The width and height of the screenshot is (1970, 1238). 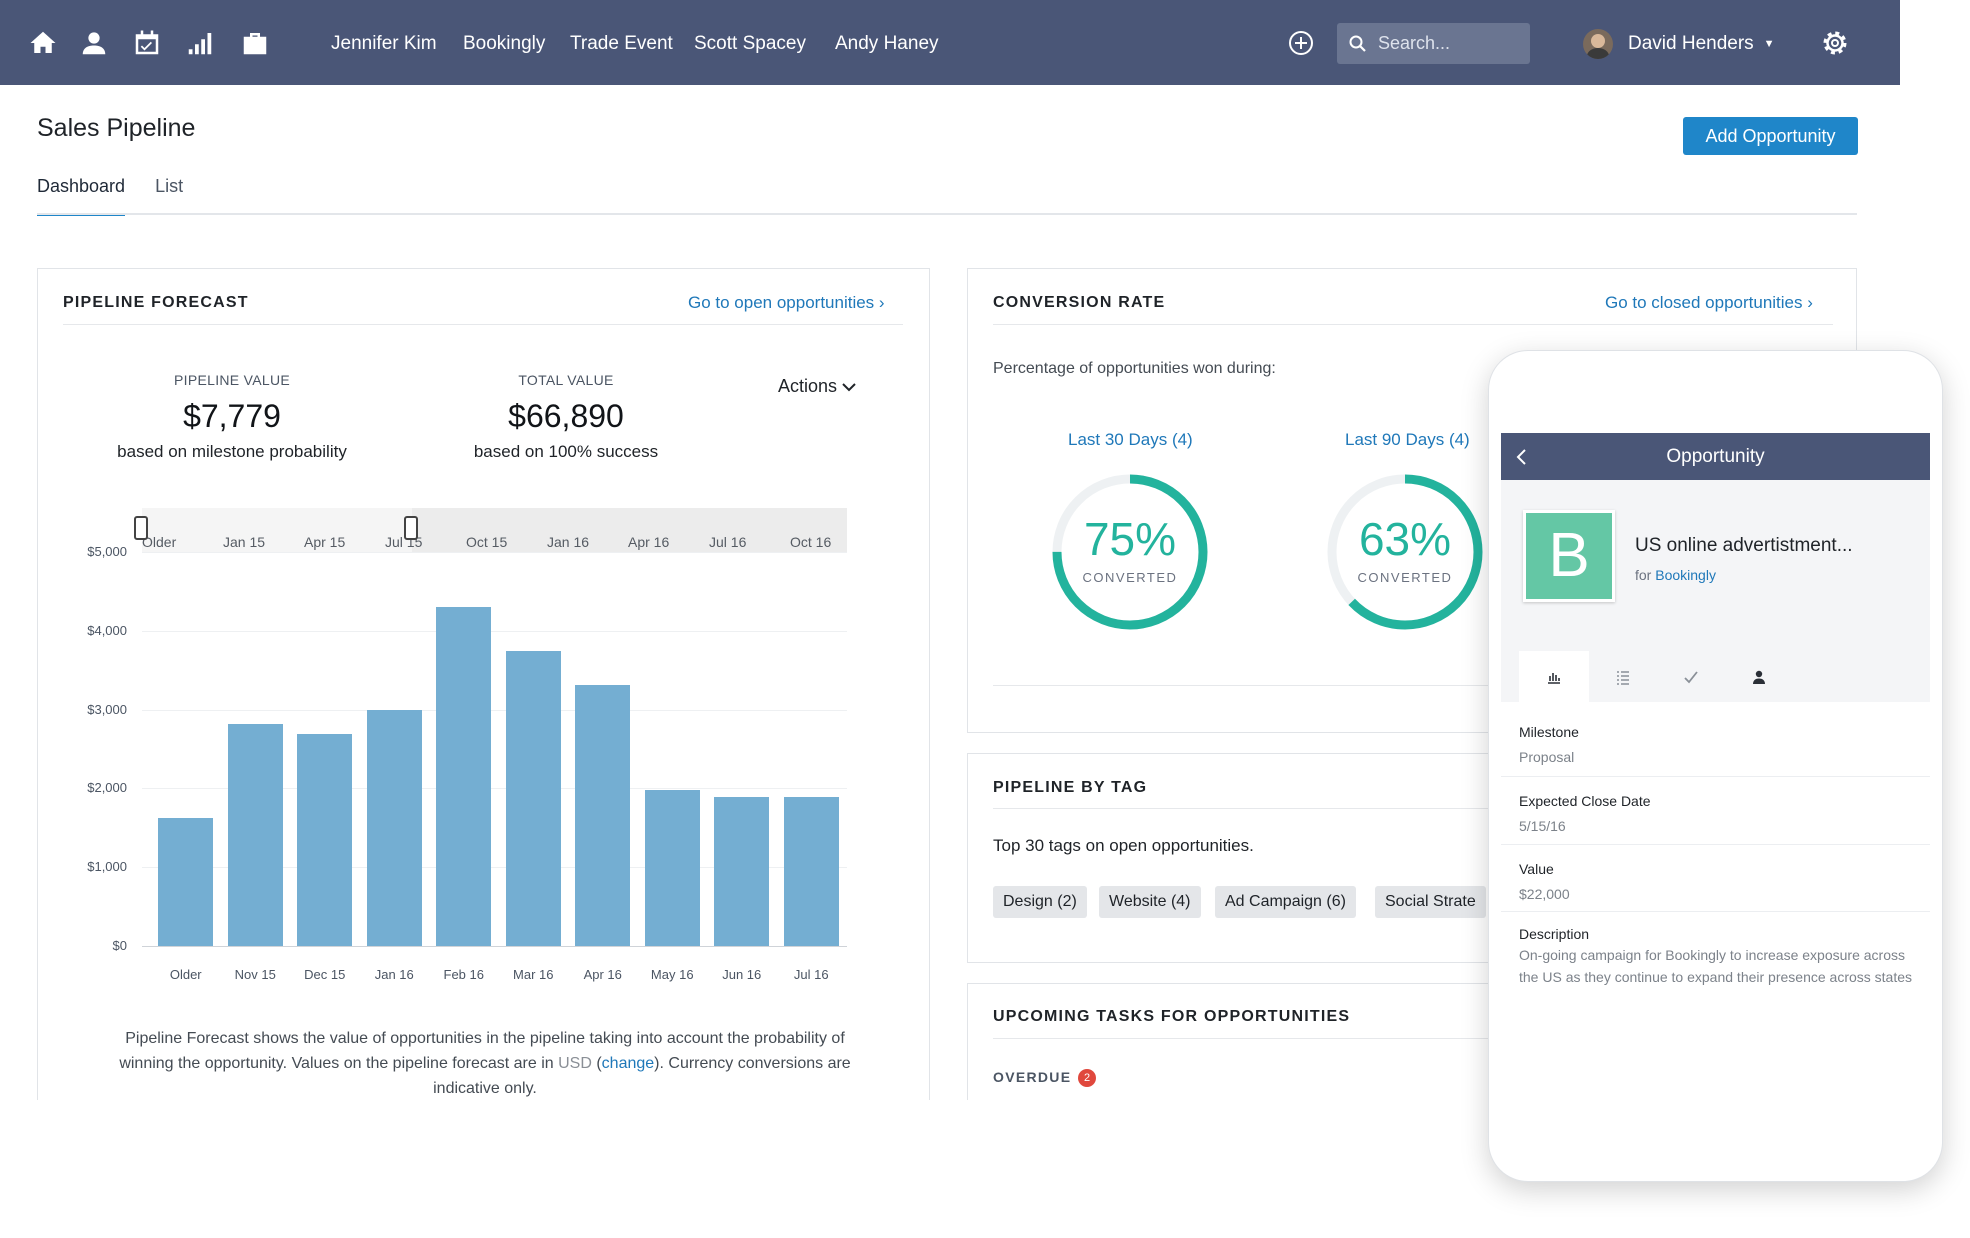 What do you see at coordinates (325, 974) in the screenshot?
I see `x-axis-tick-label: Dec 15` at bounding box center [325, 974].